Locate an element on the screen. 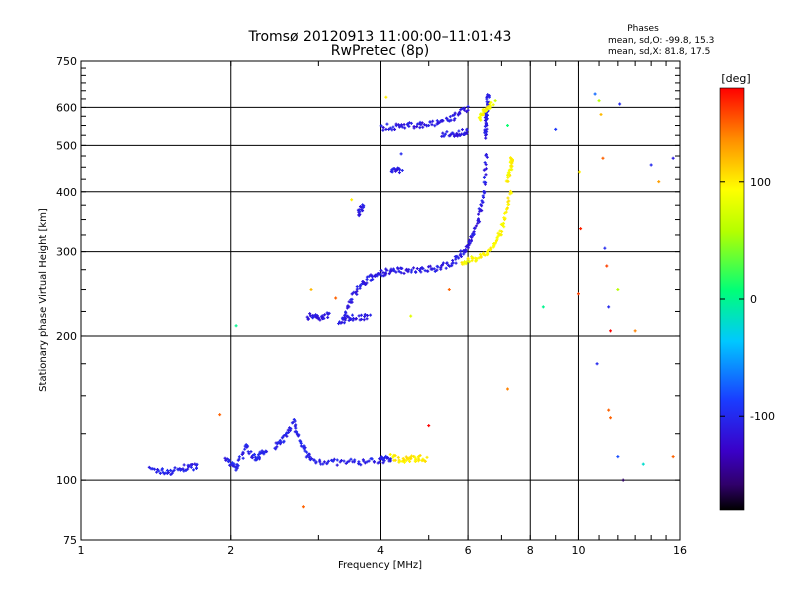  x-tick-label: 8 is located at coordinates (530, 550).